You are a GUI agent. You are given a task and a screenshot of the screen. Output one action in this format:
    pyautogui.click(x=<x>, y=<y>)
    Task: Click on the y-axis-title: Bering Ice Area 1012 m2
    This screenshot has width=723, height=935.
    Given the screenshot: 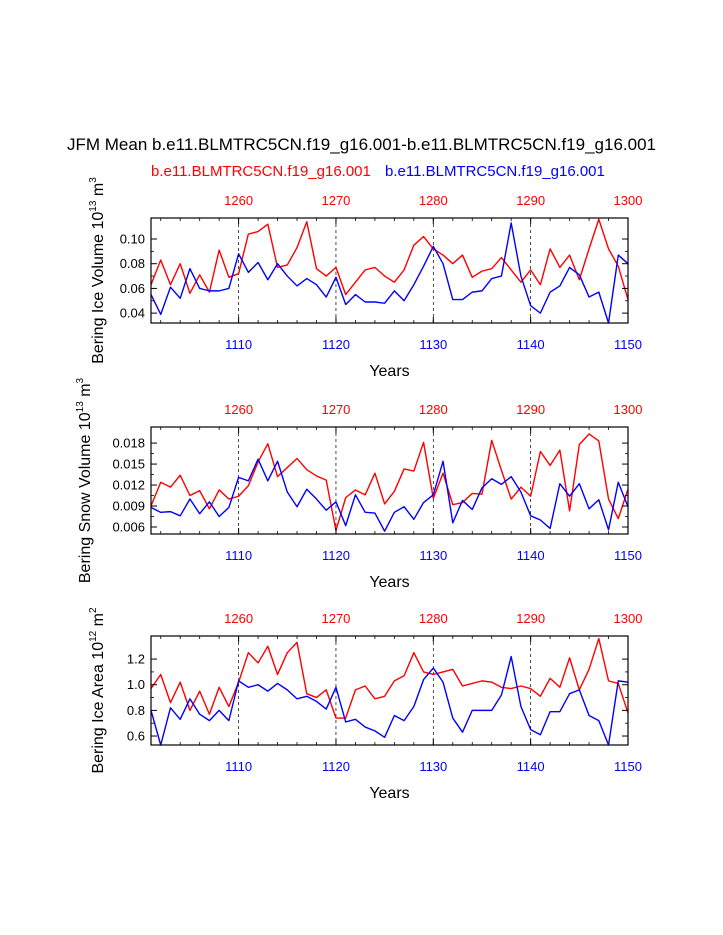 What is the action you would take?
    pyautogui.click(x=97, y=690)
    